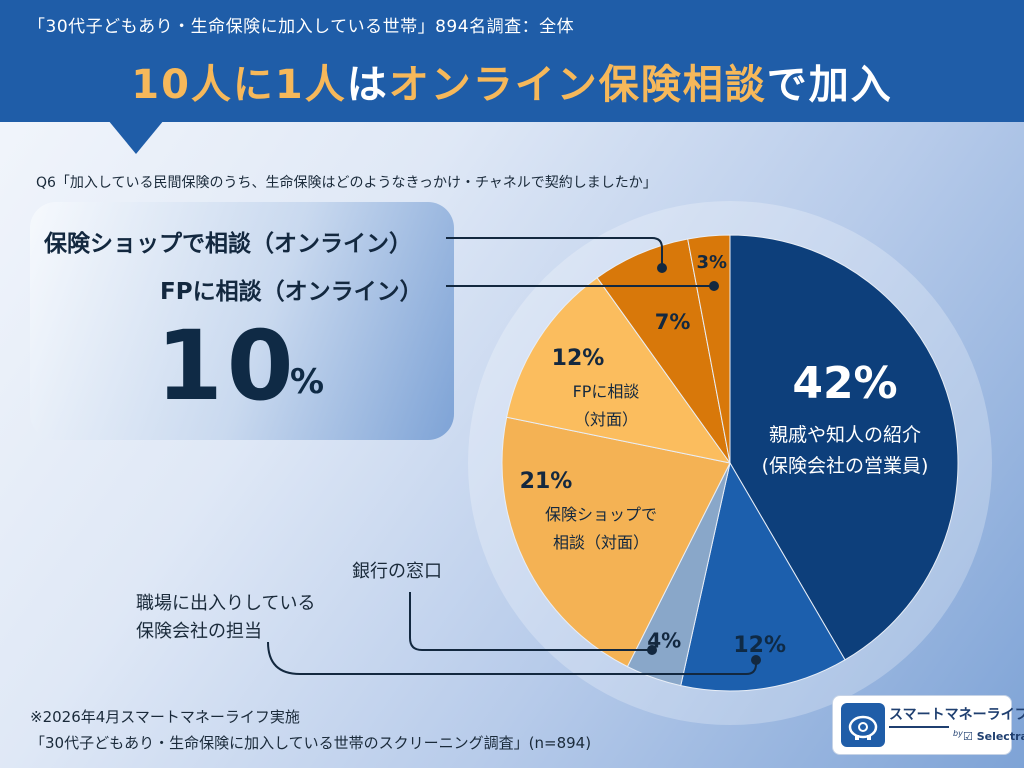 The height and width of the screenshot is (768, 1024). What do you see at coordinates (577, 85) in the screenshot?
I see `title-part-3: オンライン保険相談` at bounding box center [577, 85].